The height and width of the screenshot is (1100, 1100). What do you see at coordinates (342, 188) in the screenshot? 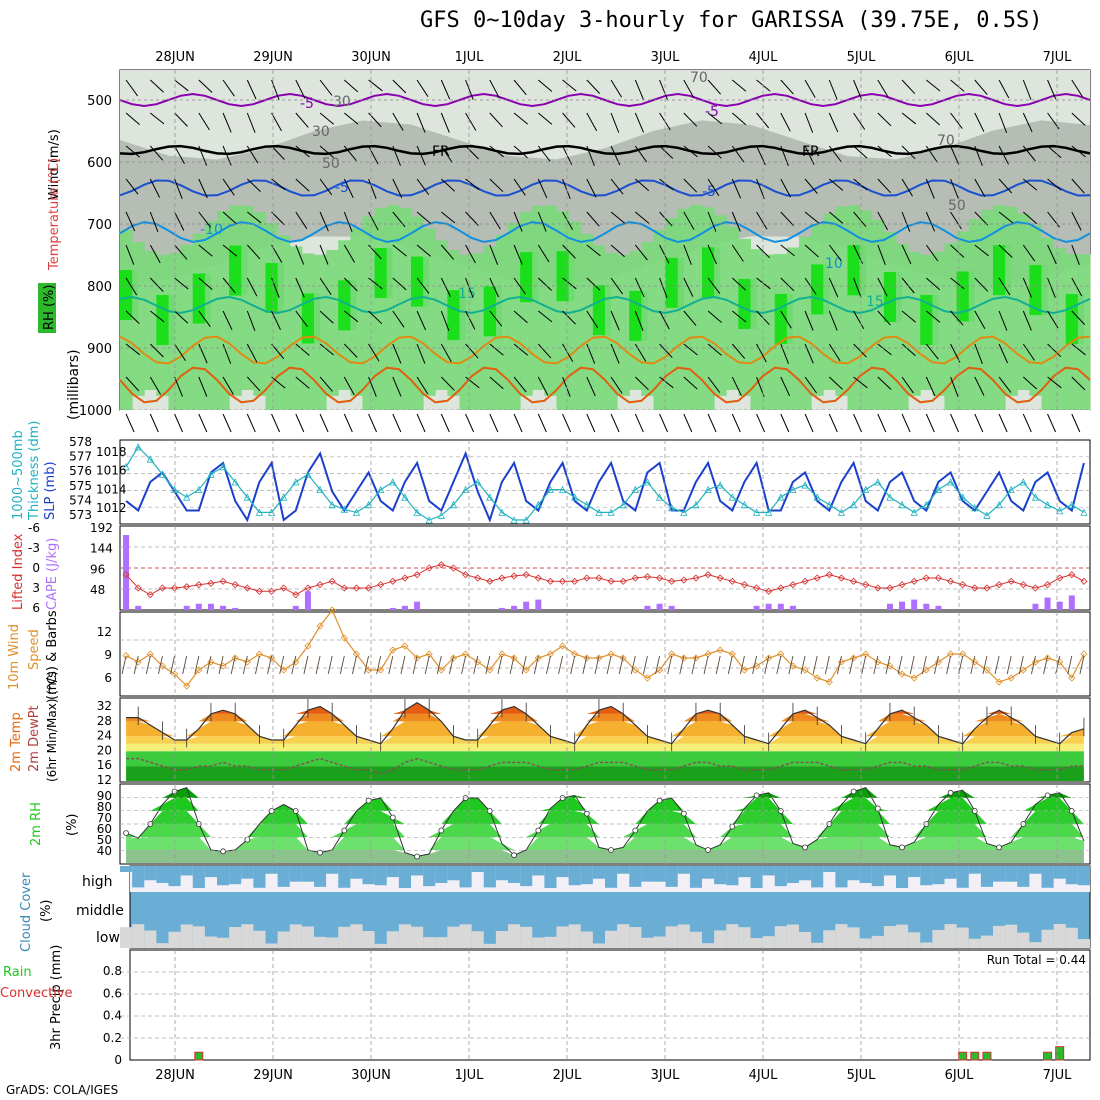
I see `contour-label: -5` at bounding box center [342, 188].